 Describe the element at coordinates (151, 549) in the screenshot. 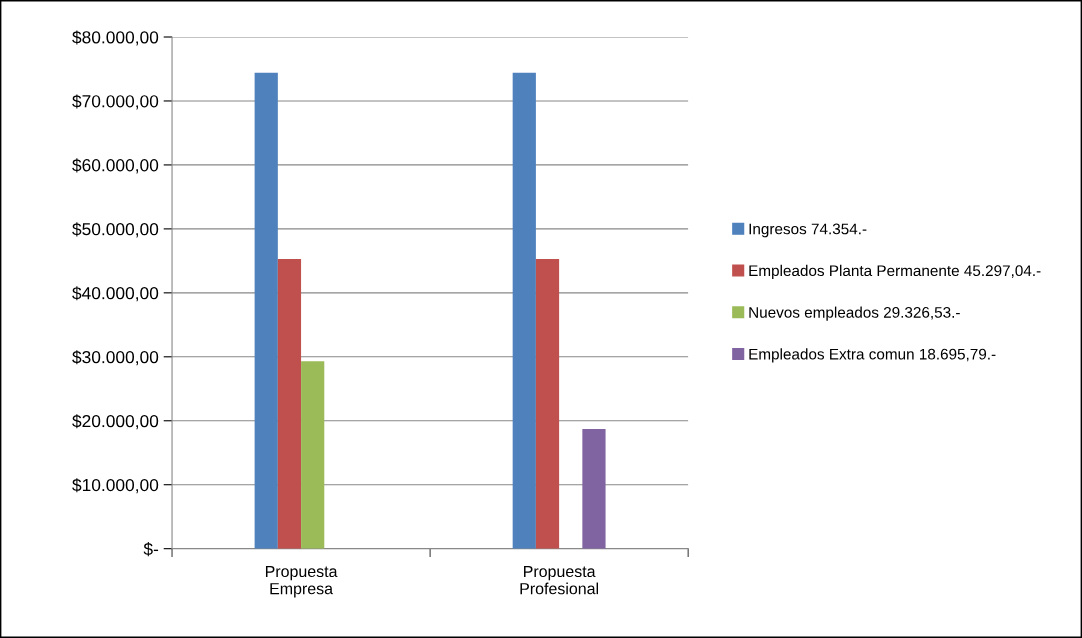

I see `y-tick-label: $-` at that location.